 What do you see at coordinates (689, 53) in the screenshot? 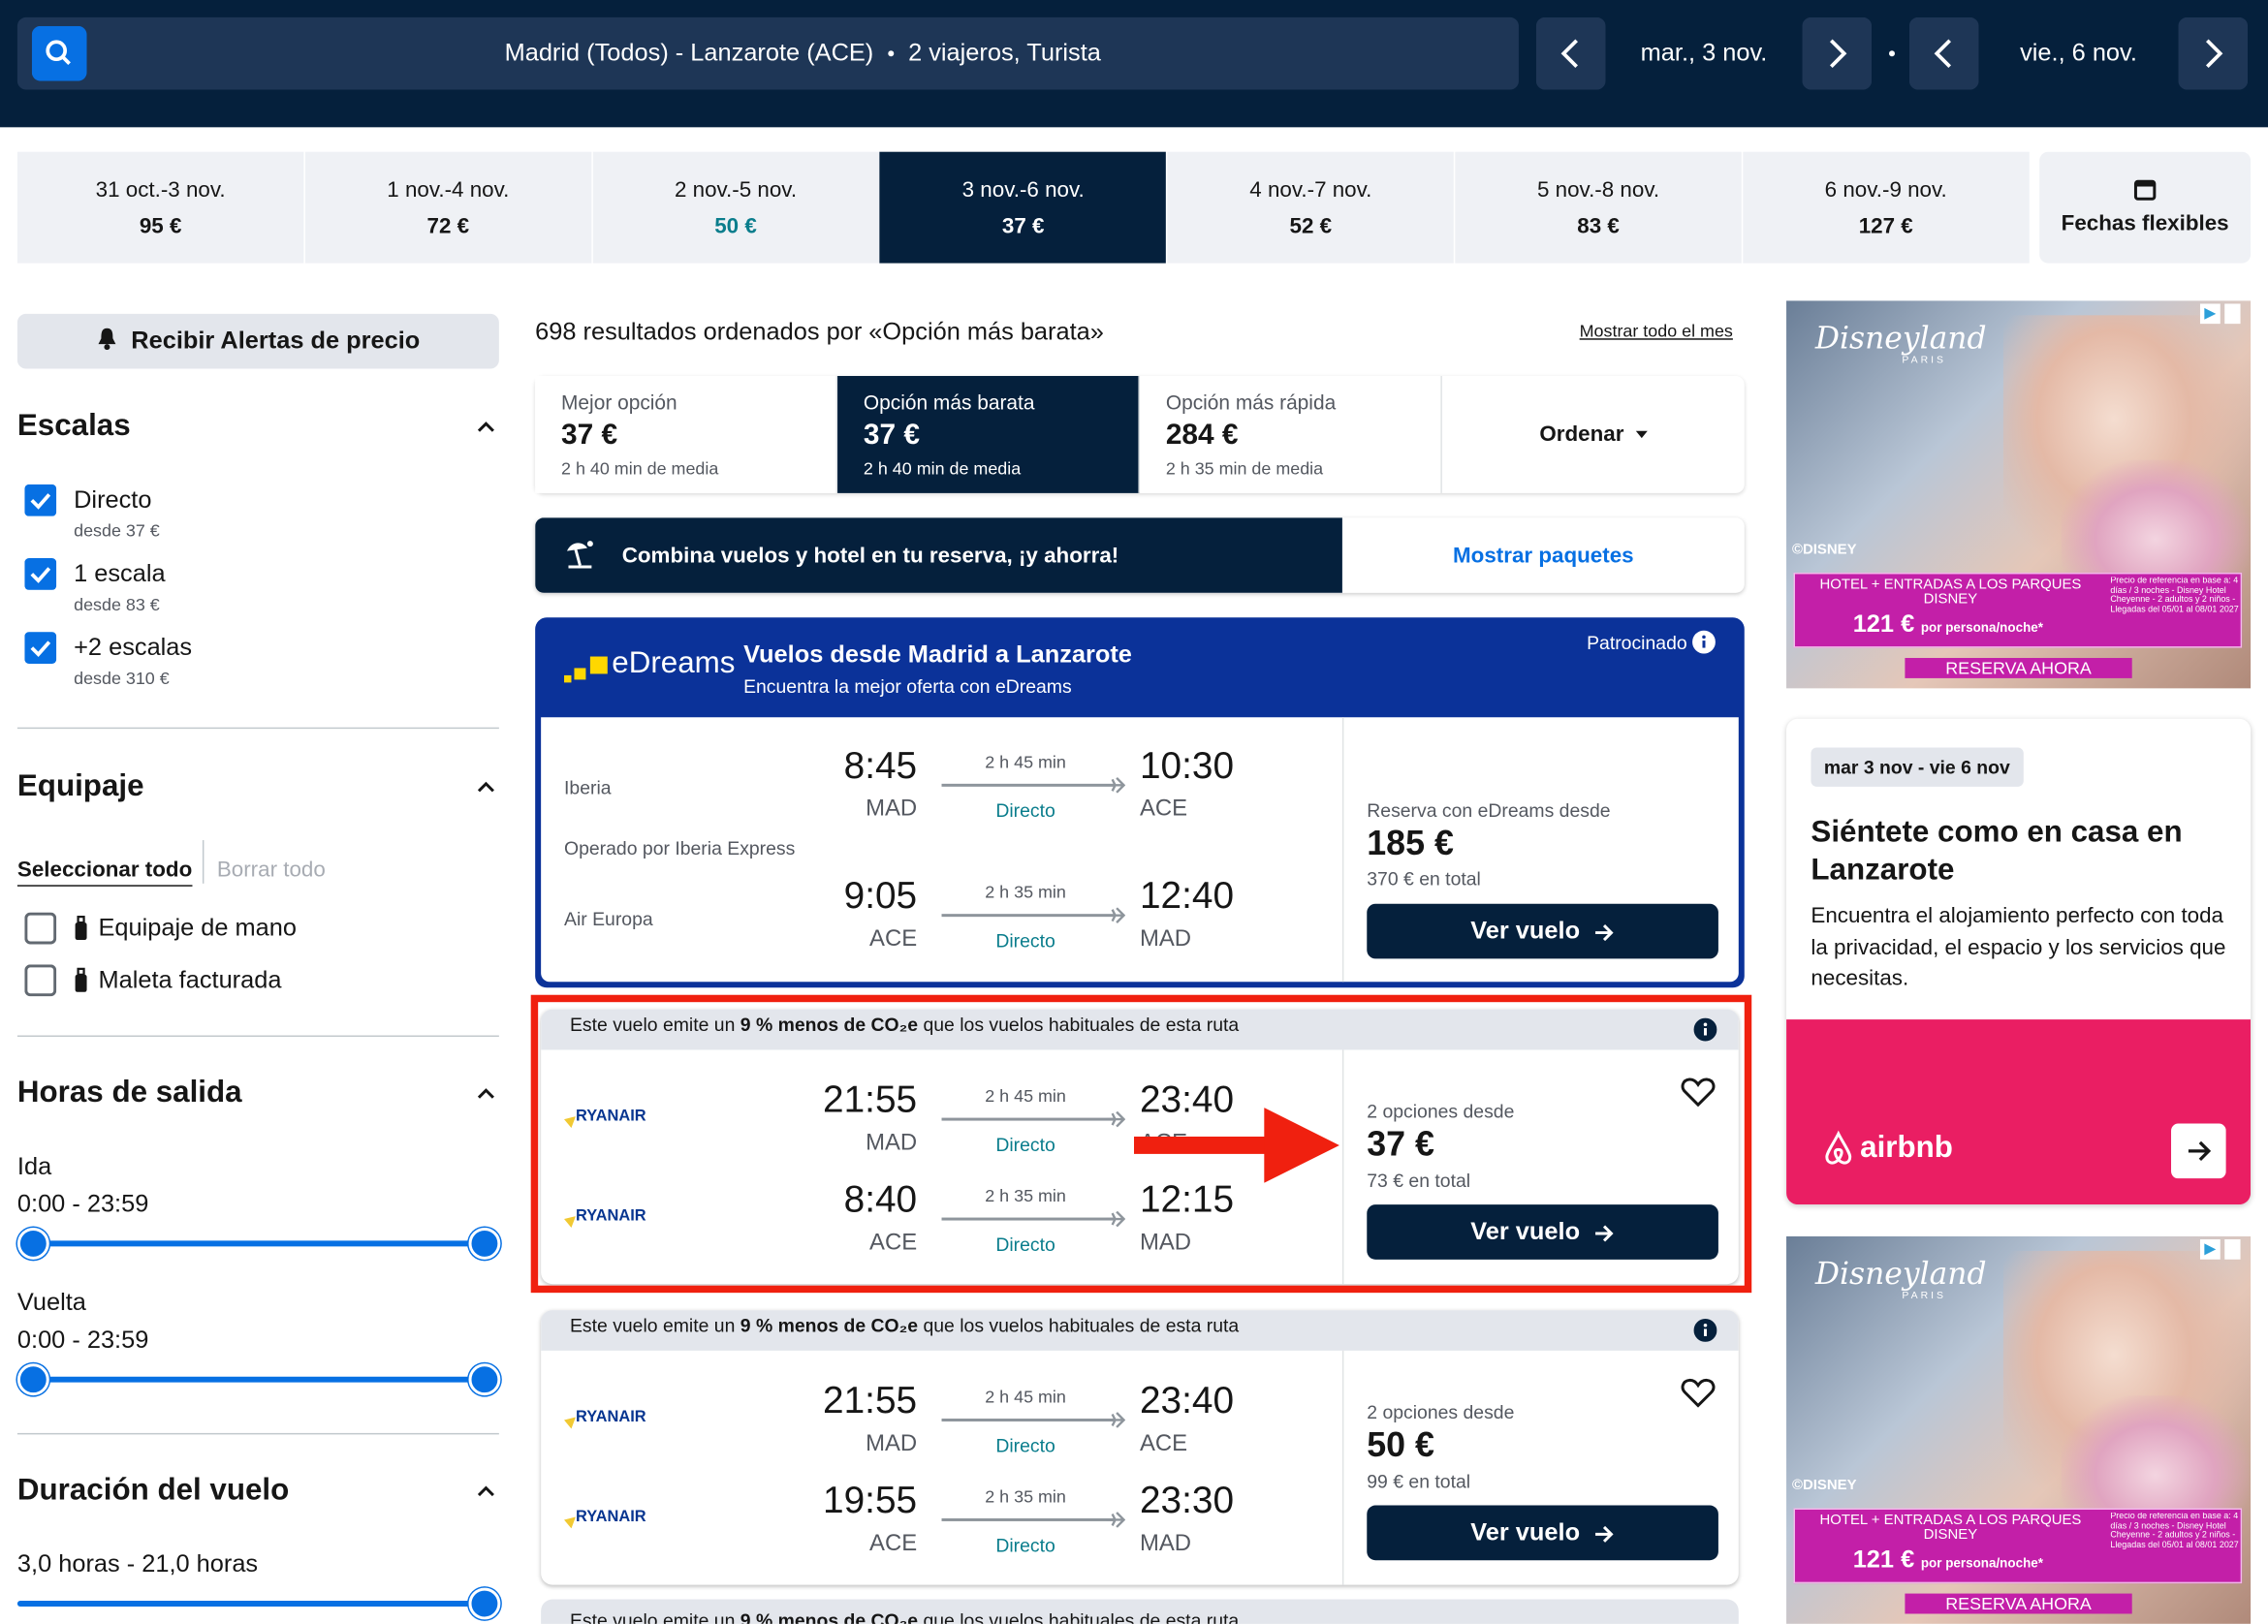
I see `route: Madrid (Todos) - Lanzarote (ACE)` at bounding box center [689, 53].